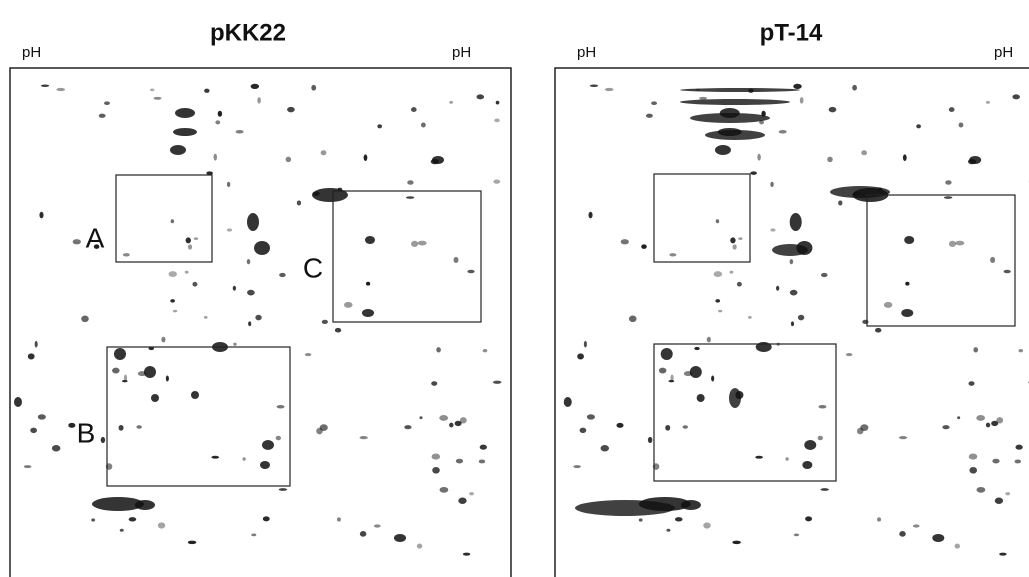 The width and height of the screenshot is (1029, 577). What do you see at coordinates (86, 432) in the screenshot?
I see `region-label: B` at bounding box center [86, 432].